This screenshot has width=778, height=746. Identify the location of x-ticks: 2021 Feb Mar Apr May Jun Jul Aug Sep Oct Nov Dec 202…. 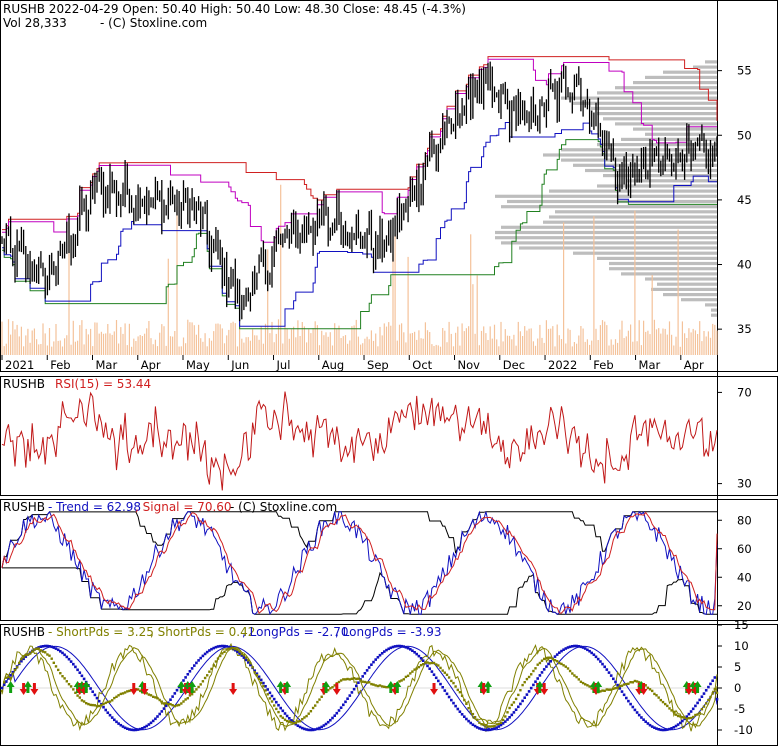
(352, 363).